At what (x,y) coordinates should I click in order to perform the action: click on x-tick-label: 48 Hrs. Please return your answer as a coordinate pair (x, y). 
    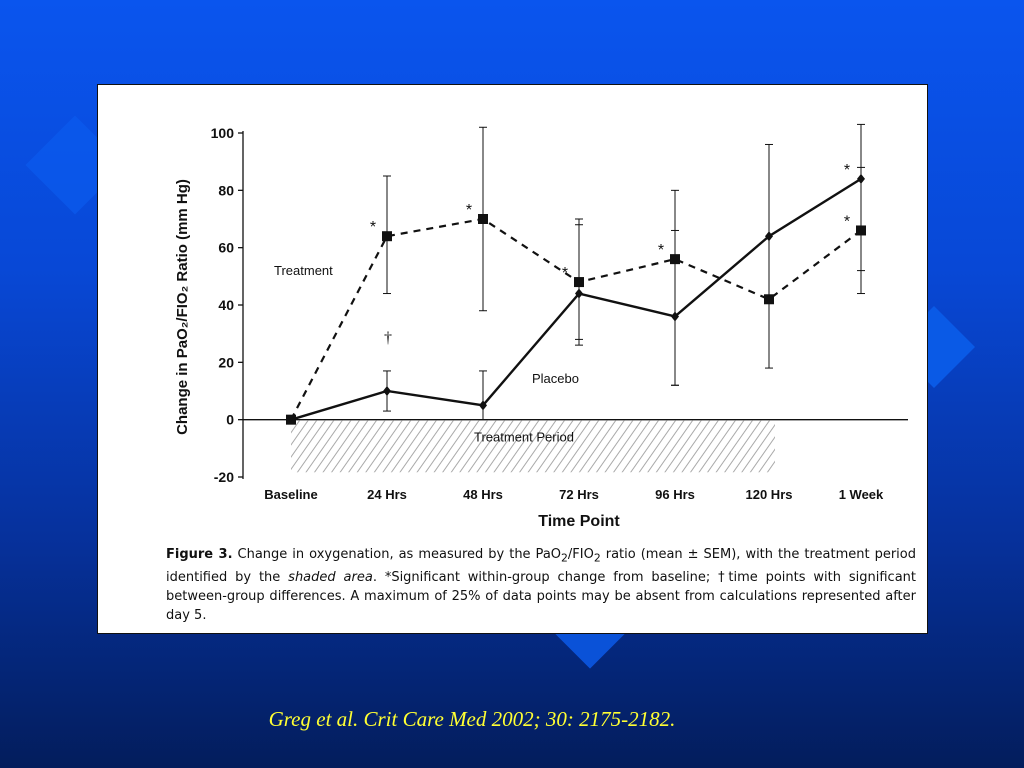
    Looking at the image, I should click on (483, 494).